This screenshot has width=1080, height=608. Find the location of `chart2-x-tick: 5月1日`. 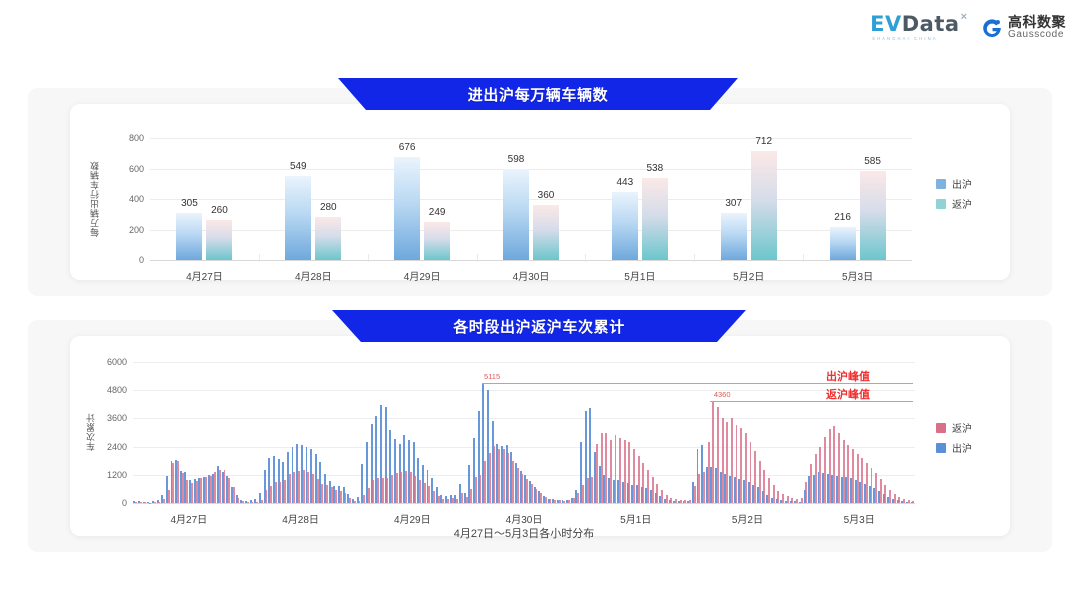

chart2-x-tick: 5月1日 is located at coordinates (636, 520).